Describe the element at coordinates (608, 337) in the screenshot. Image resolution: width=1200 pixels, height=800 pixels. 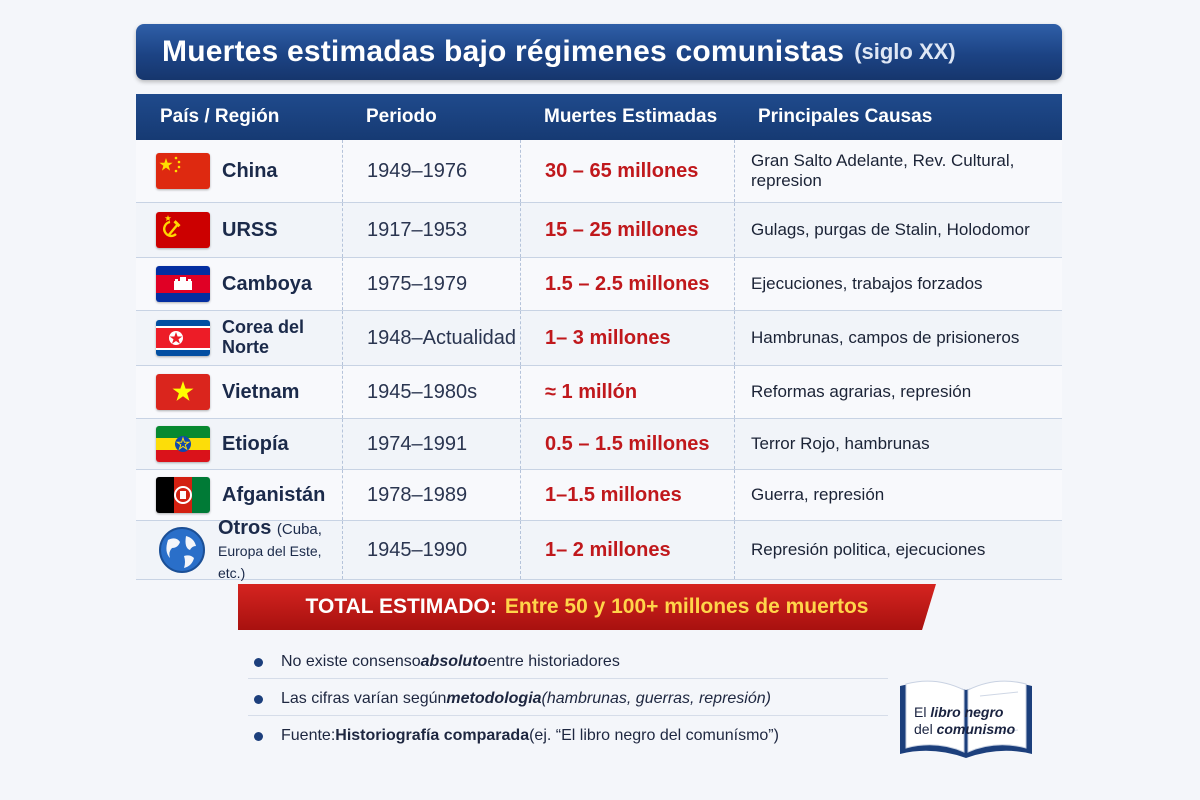
I see `deaths-value: 1– 3 millones` at that location.